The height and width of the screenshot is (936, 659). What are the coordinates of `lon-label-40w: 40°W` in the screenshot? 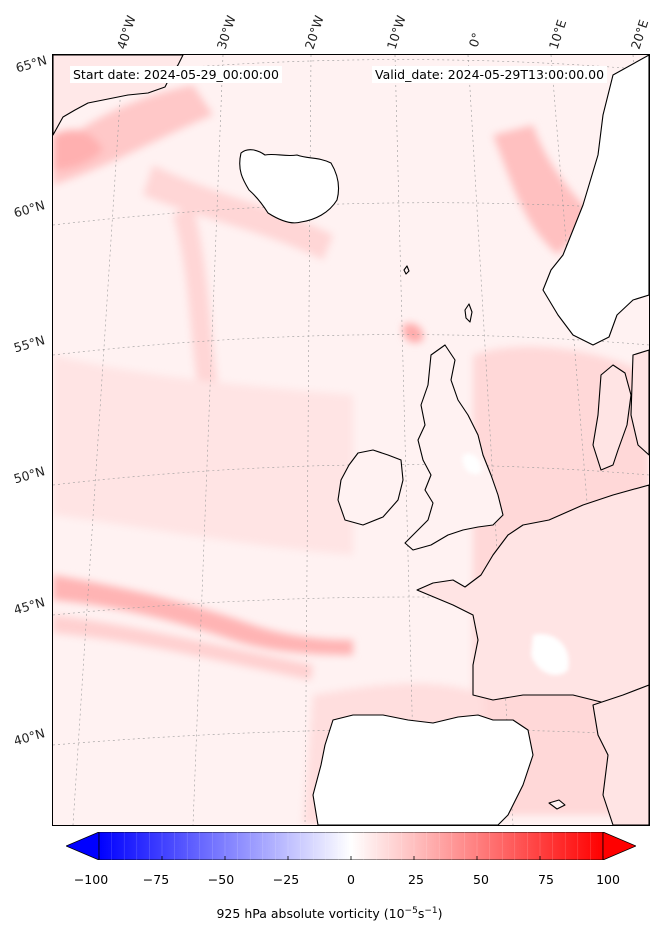 It's located at (126, 32).